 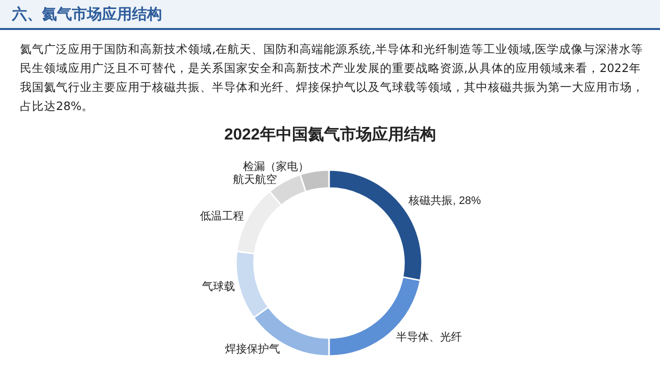 What do you see at coordinates (255, 179) in the screenshot?
I see `slice-label: 航天航空` at bounding box center [255, 179].